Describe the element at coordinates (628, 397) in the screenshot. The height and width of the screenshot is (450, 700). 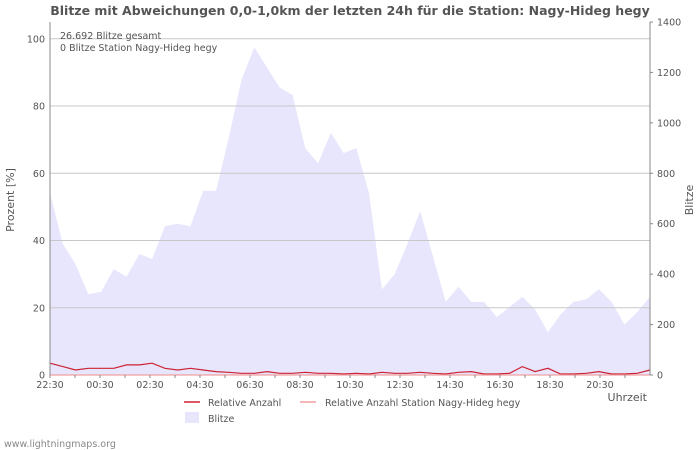
I see `x-axis-label: Uhrzeit` at that location.